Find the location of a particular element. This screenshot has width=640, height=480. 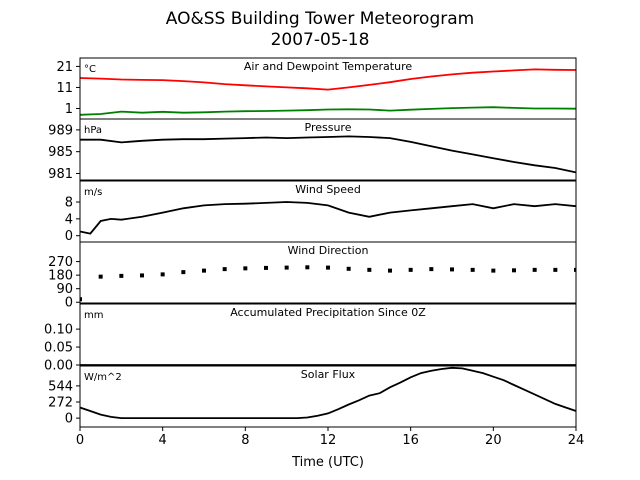

y-tick-label: 985 is located at coordinates (60, 152).